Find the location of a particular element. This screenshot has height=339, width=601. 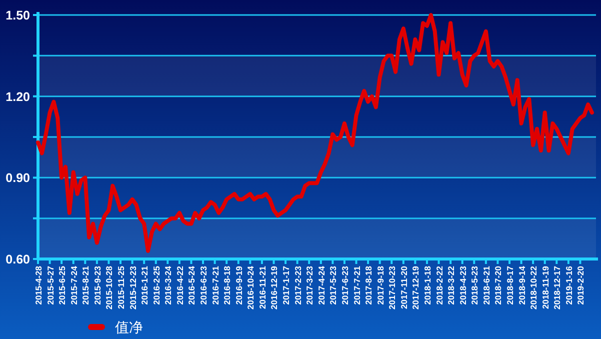

x-tick-label: 2017-10-23 is located at coordinates (392, 288).